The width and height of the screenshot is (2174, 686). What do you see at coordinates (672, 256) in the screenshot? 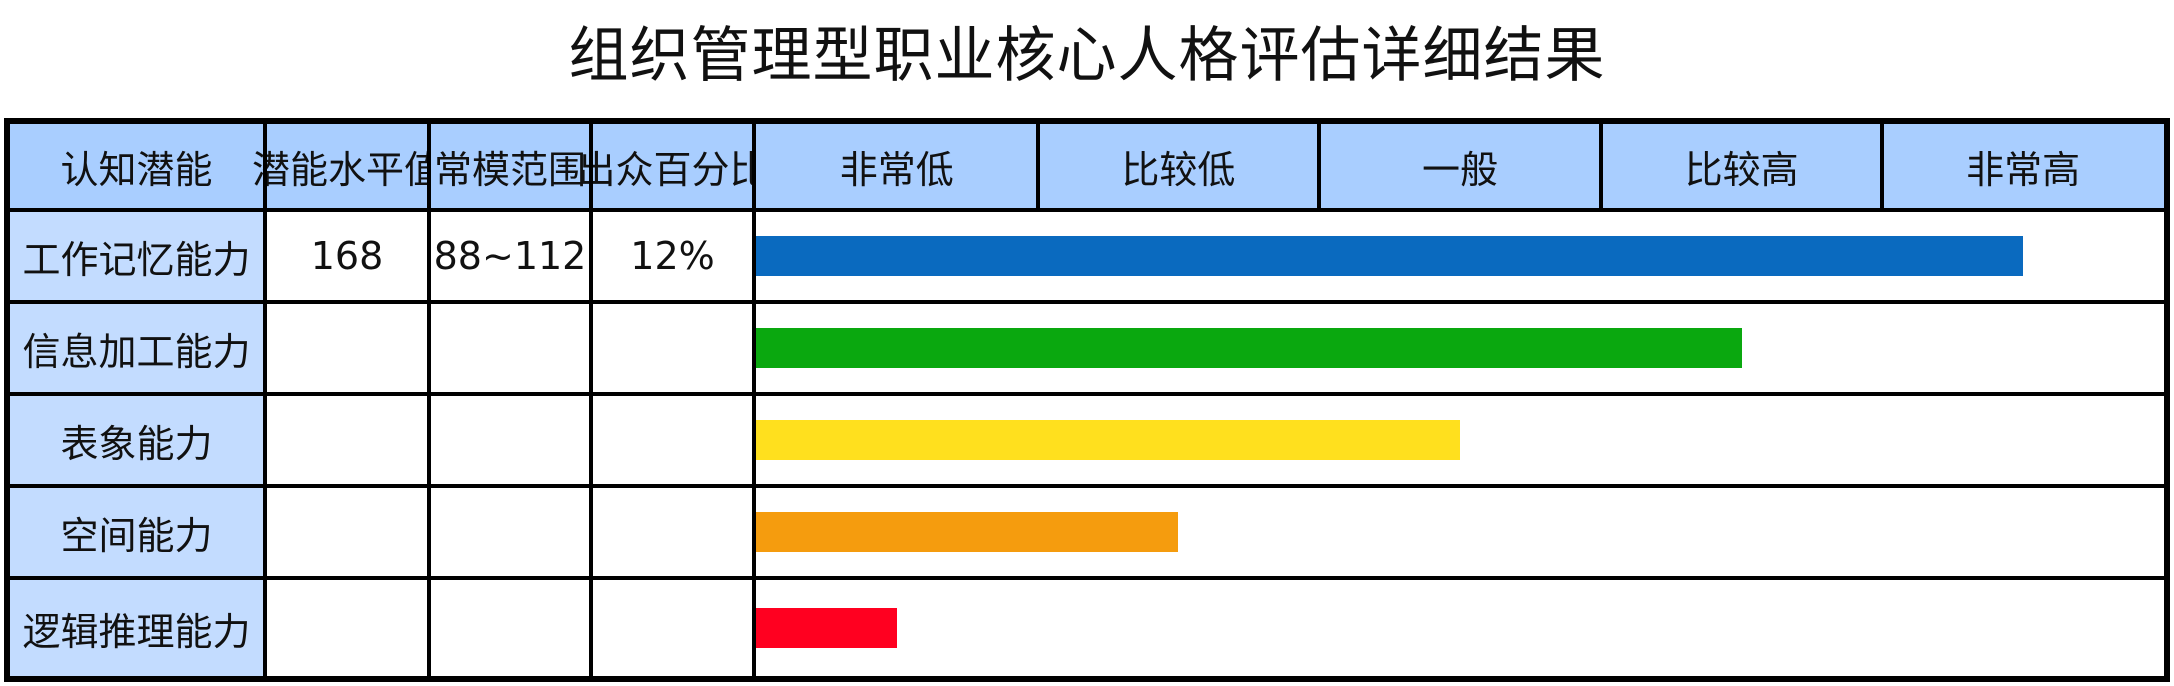
I see `row-percent: 12%` at bounding box center [672, 256].